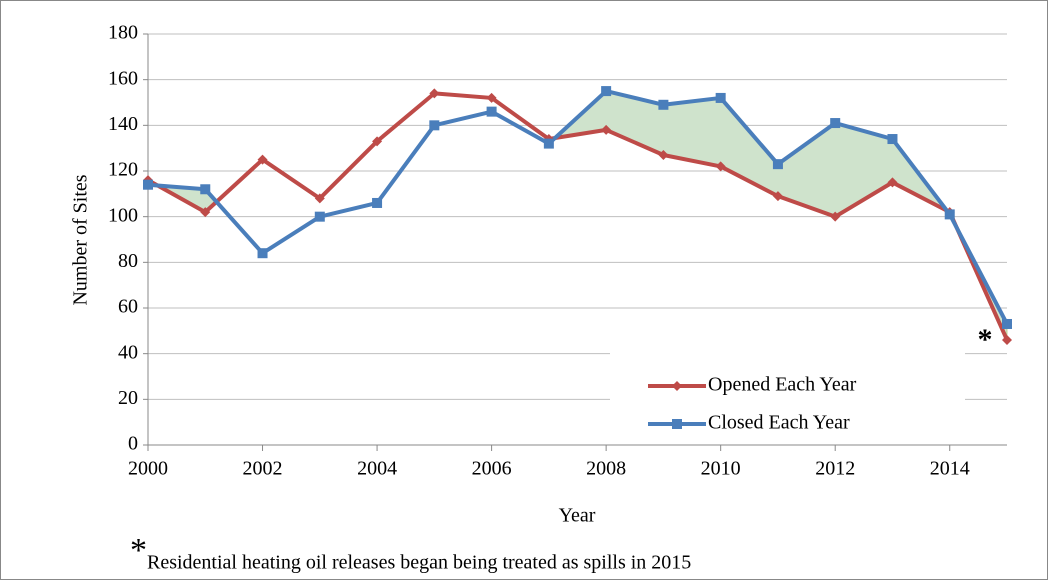  What do you see at coordinates (123, 124) in the screenshot?
I see `y-tick-label: 140` at bounding box center [123, 124].